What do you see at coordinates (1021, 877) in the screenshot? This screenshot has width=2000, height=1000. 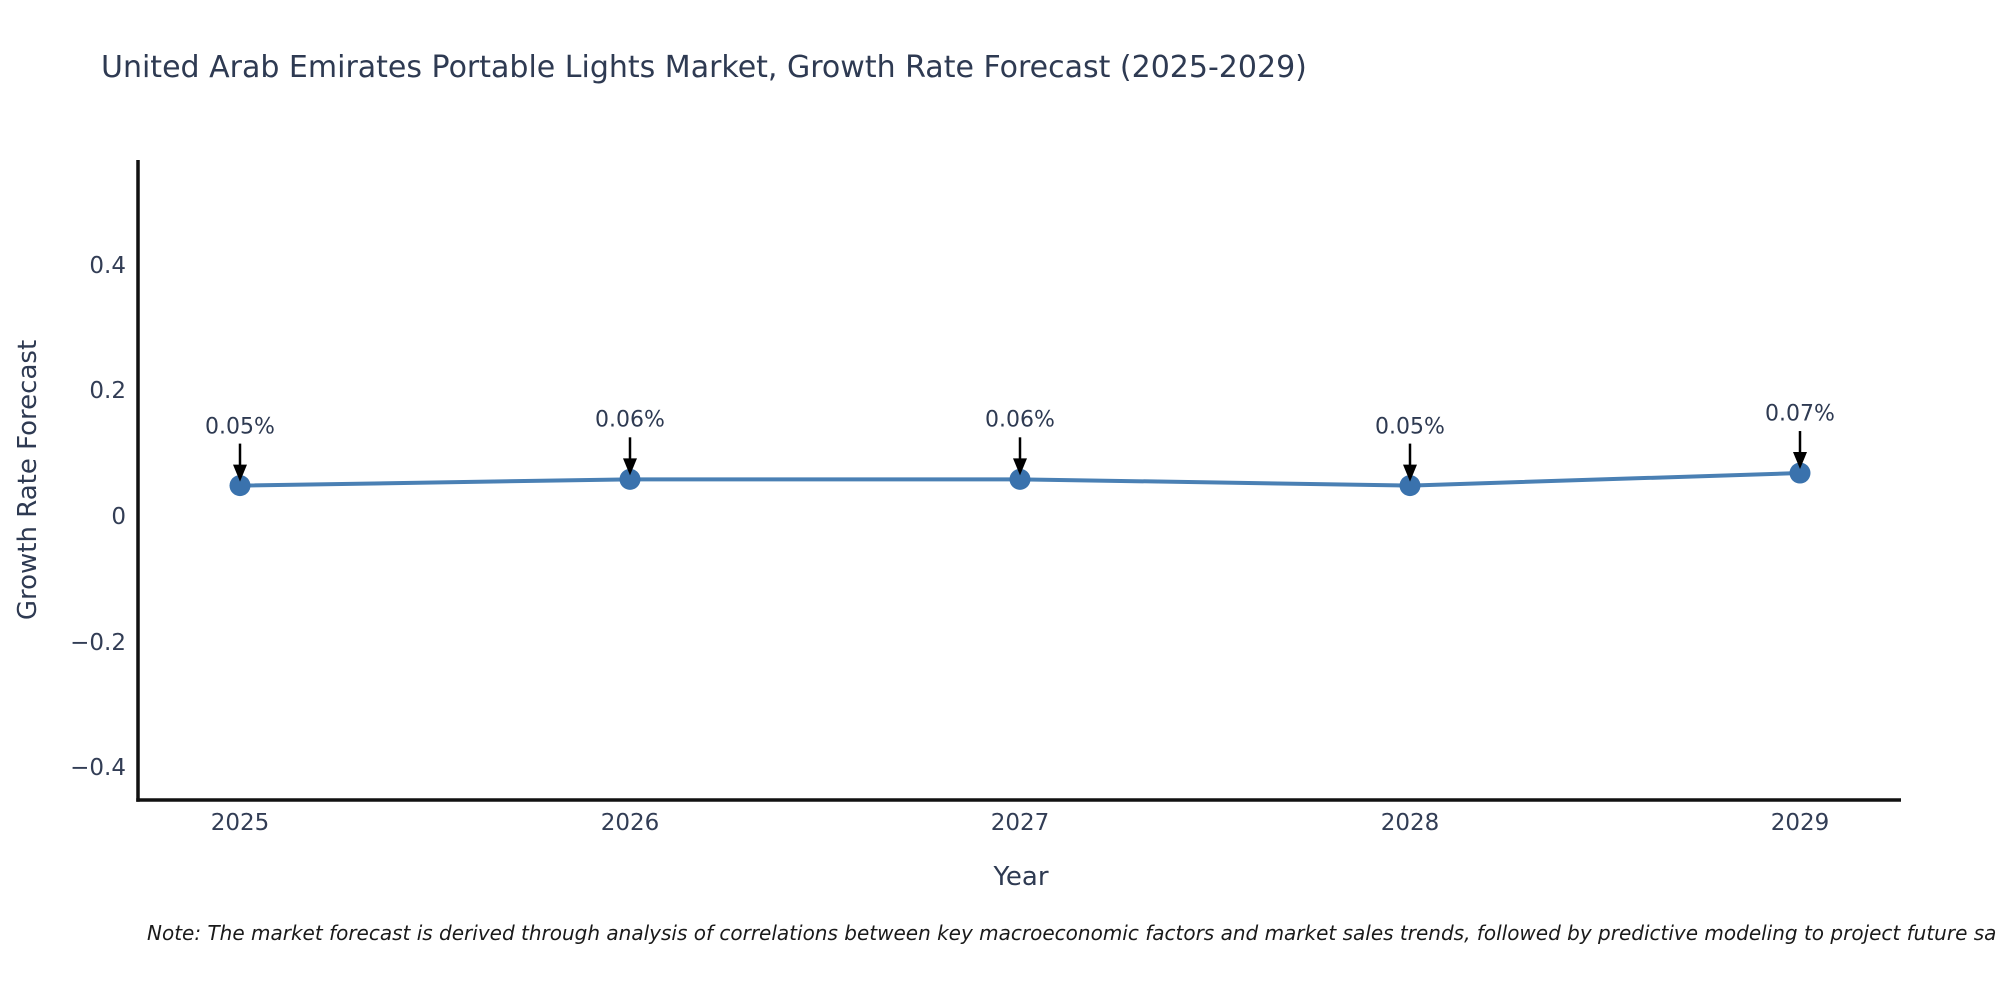 I see `x-axis-title: Year` at bounding box center [1021, 877].